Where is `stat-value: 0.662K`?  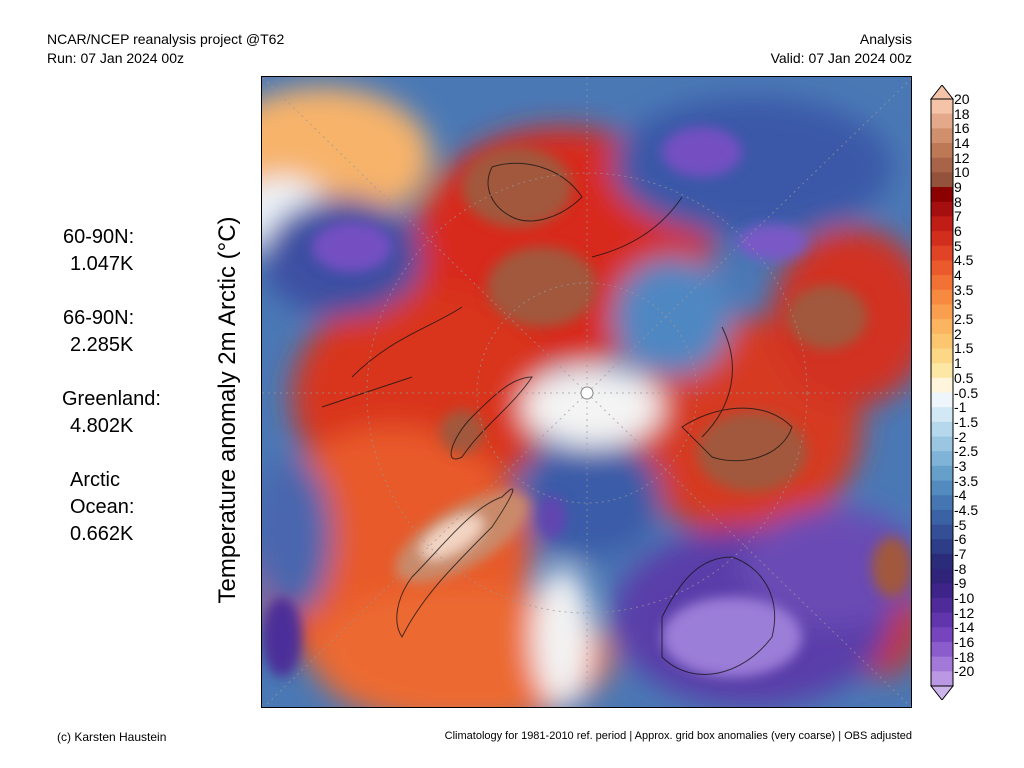
stat-value: 0.662K is located at coordinates (102, 534).